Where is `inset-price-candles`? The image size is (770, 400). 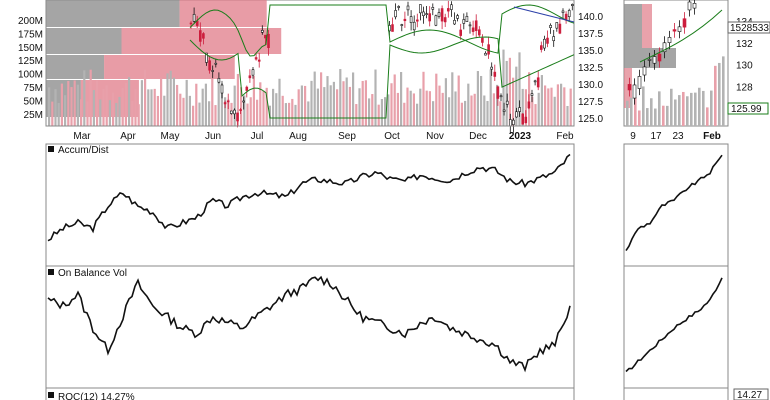
inset-price-candles is located at coordinates (662, 52).